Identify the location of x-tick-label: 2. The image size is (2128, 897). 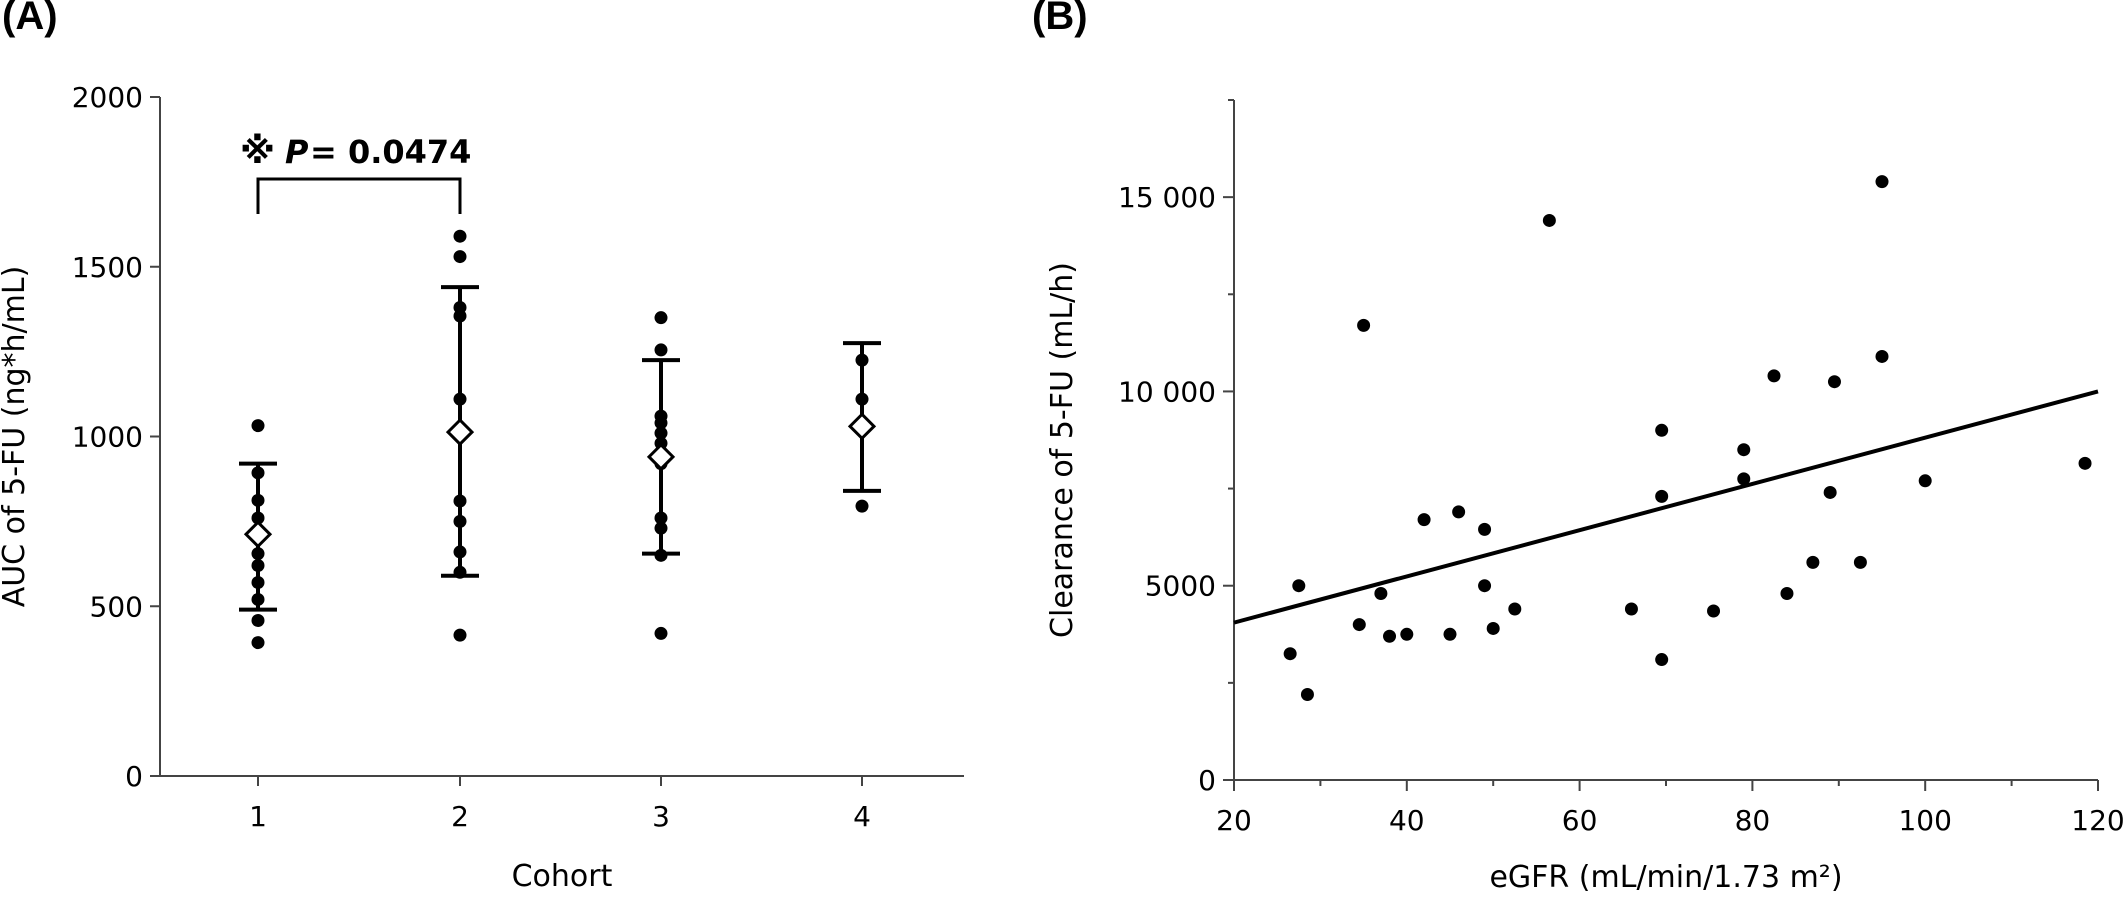
(460, 816).